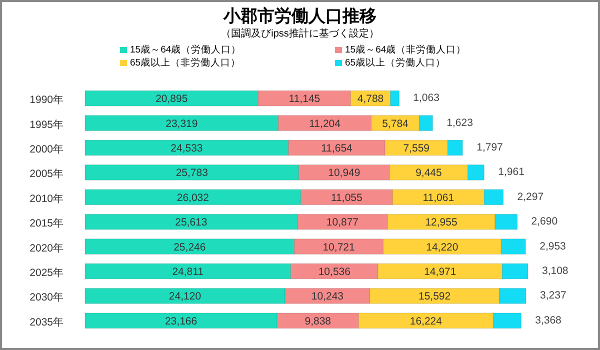 The image size is (600, 350). Describe the element at coordinates (370, 99) in the screenshot. I see `data-label: 4,788` at that location.